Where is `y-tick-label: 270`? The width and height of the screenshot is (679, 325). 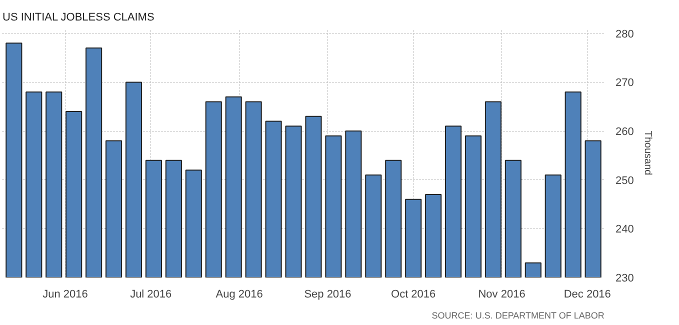 y-tick-label: 270 is located at coordinates (625, 83).